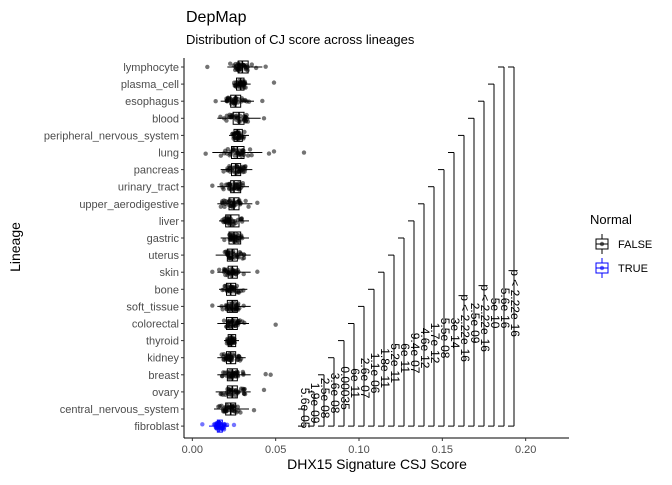 This screenshot has height=485, width=672. I want to click on comparison-5: 6e-11, so click(355, 375).